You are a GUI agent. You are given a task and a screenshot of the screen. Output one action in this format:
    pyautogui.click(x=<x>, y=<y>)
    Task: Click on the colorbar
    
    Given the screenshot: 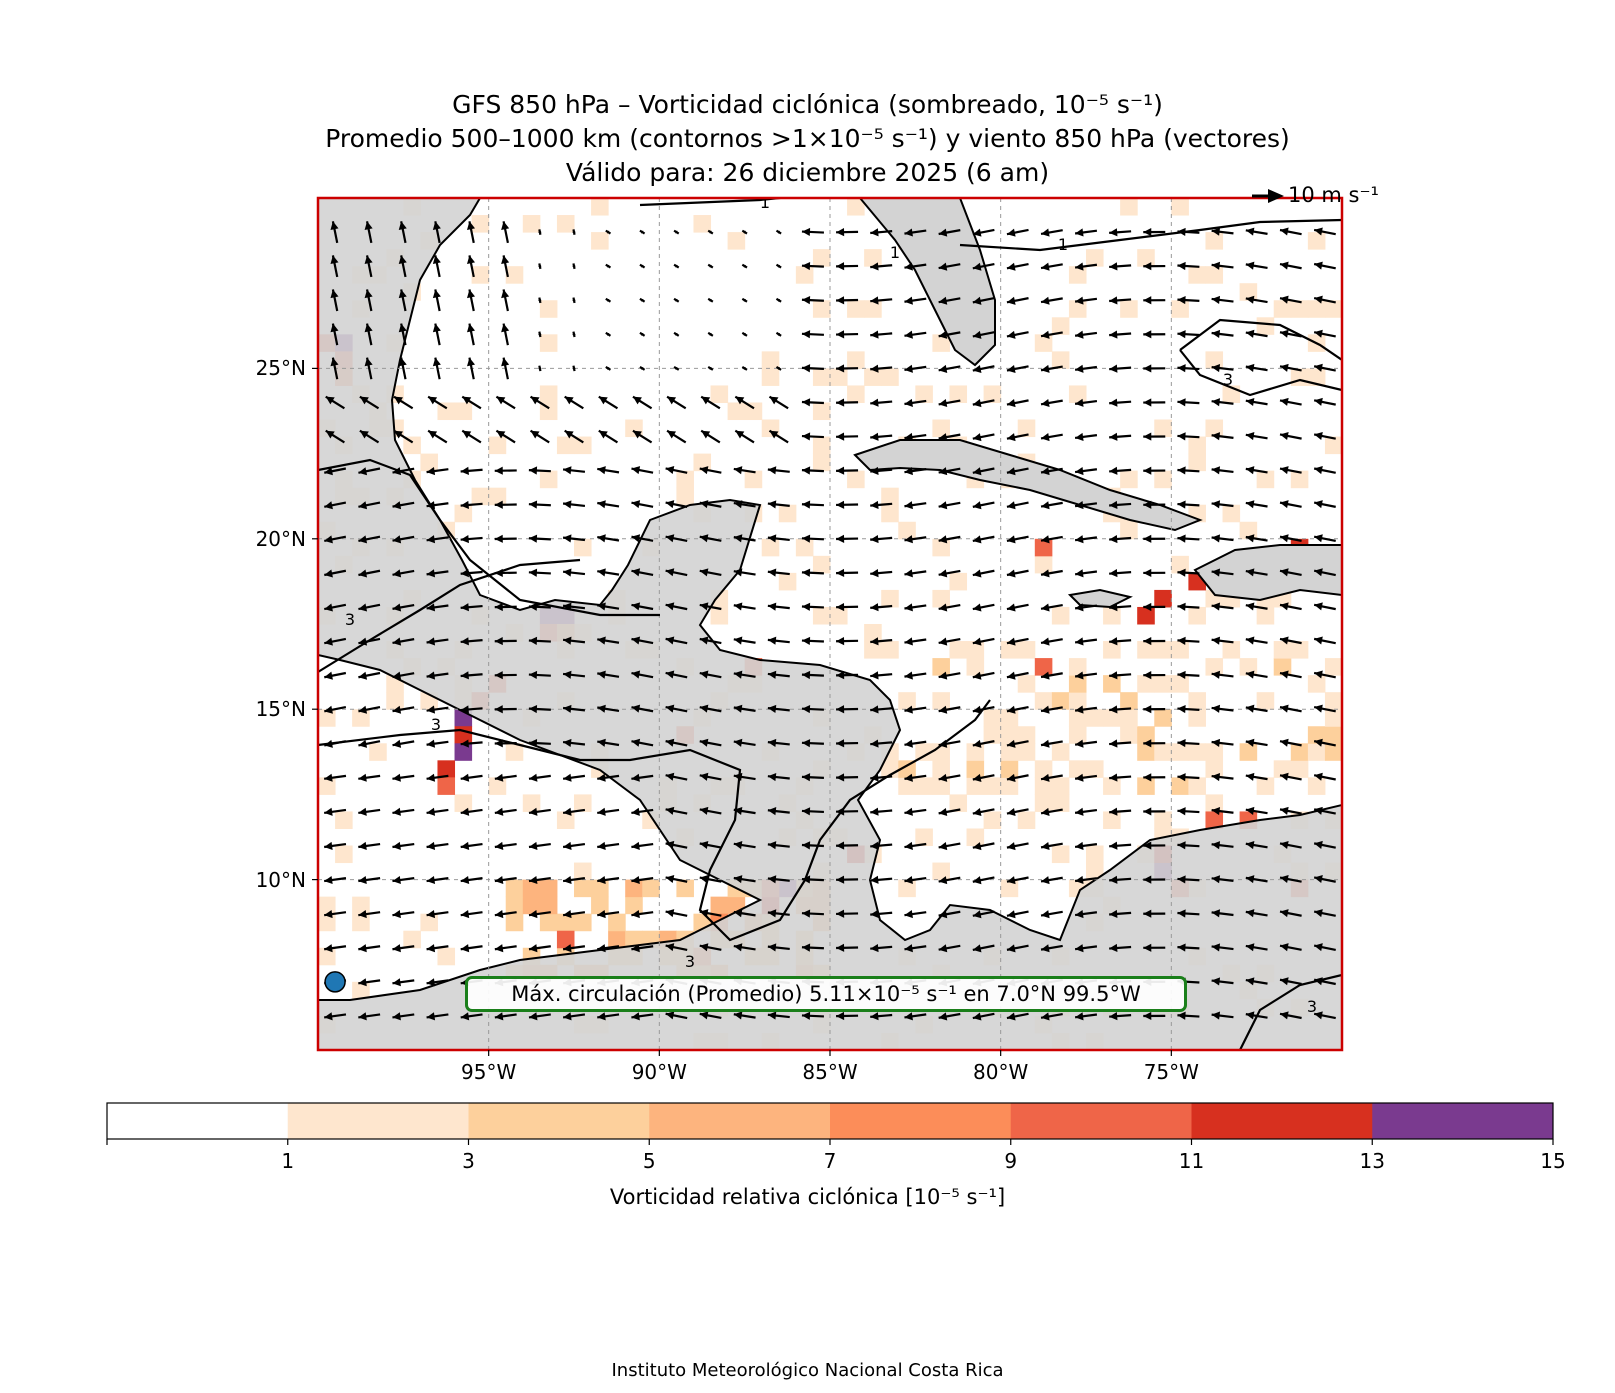 What is the action you would take?
    pyautogui.click(x=830, y=1123)
    